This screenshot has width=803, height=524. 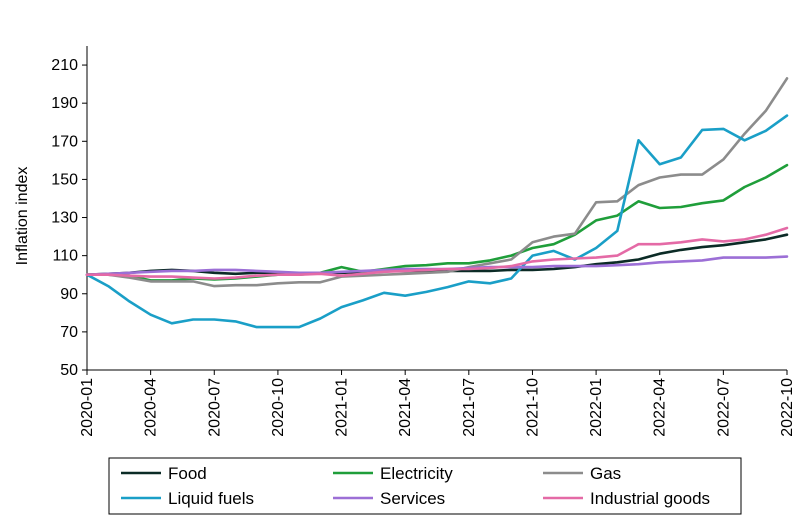 What do you see at coordinates (22, 216) in the screenshot?
I see `y-axis-title: Inflation index` at bounding box center [22, 216].